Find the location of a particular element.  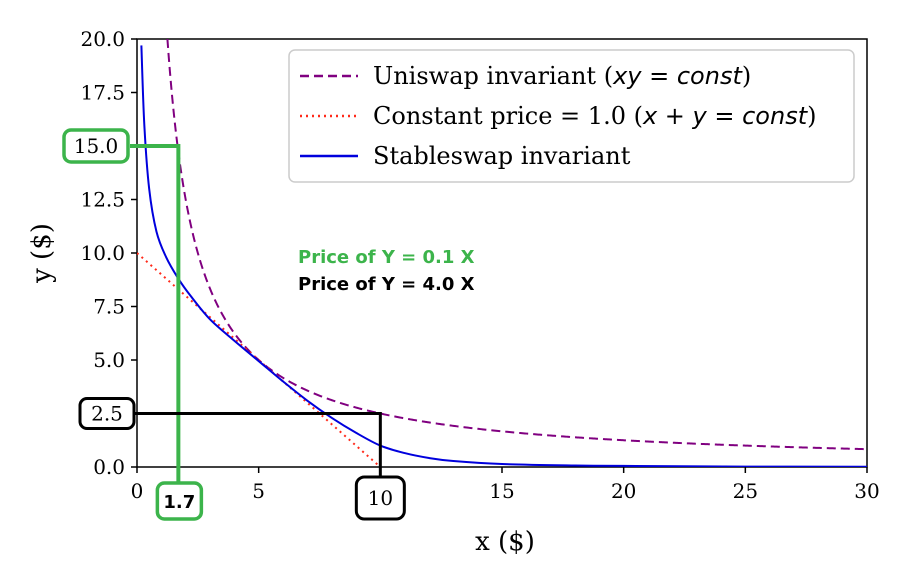

legend-stableswap-label: Stableswap invariant is located at coordinates (502, 156).